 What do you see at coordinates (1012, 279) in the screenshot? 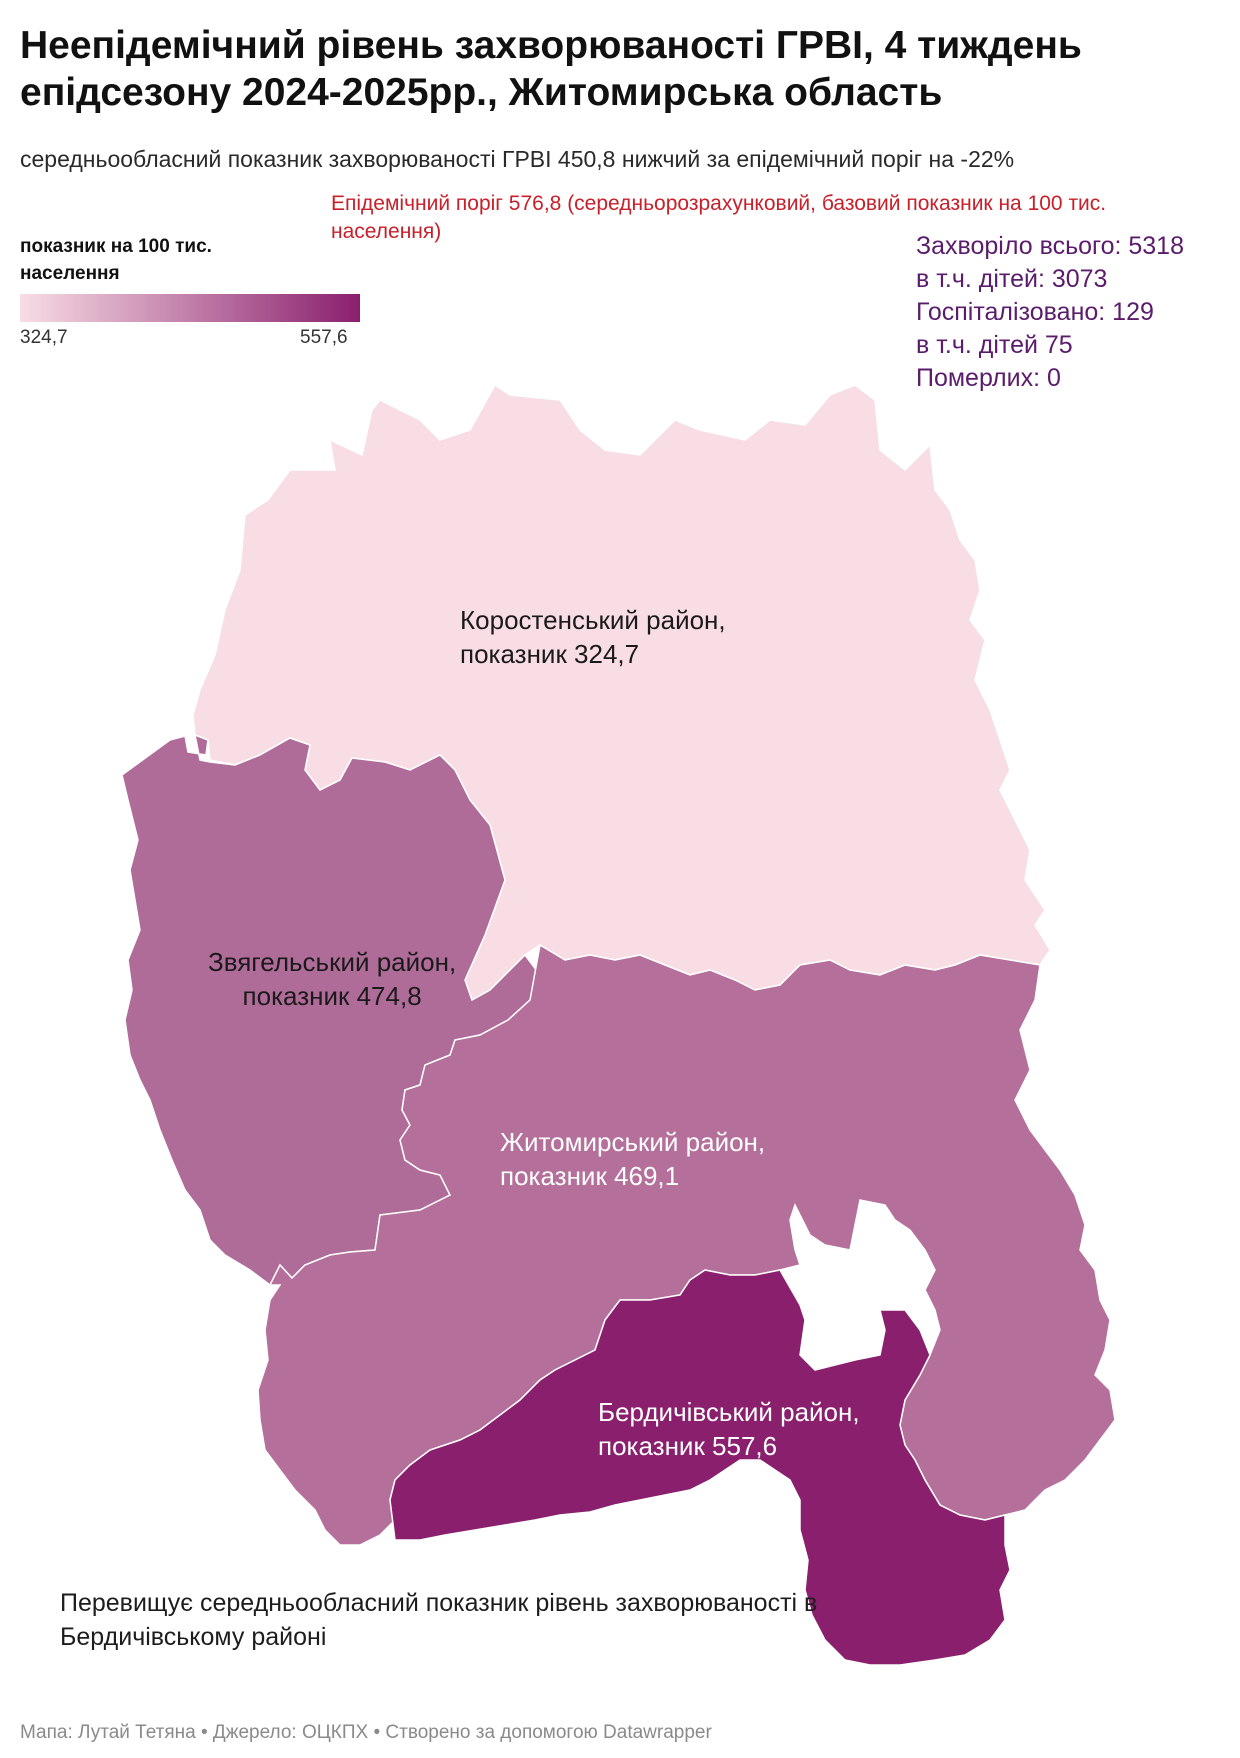
I see `stat-sick-children: в т.ч. дітей: 3073` at bounding box center [1012, 279].